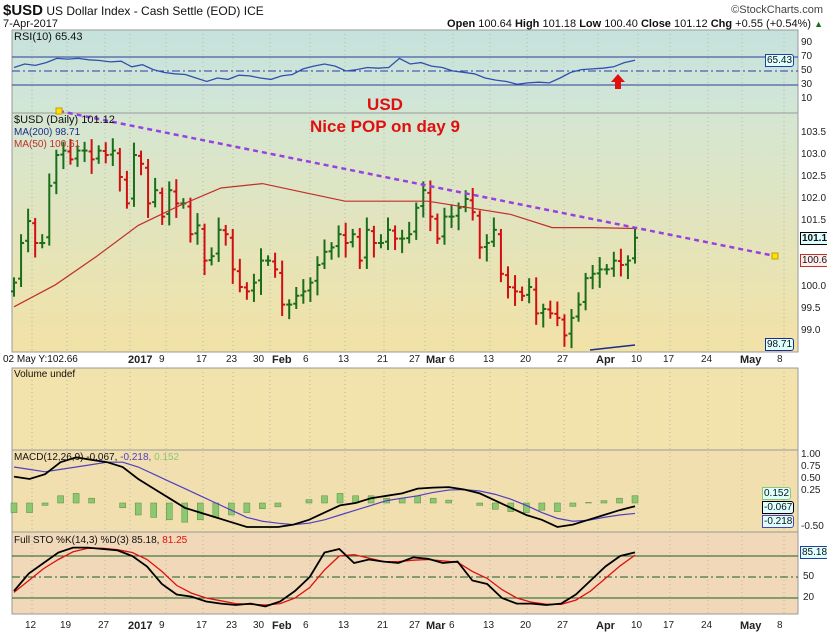 Image resolution: width=827 pixels, height=636 pixels. What do you see at coordinates (385, 116) in the screenshot?
I see `annotation: USD Nice POP on day 9` at bounding box center [385, 116].